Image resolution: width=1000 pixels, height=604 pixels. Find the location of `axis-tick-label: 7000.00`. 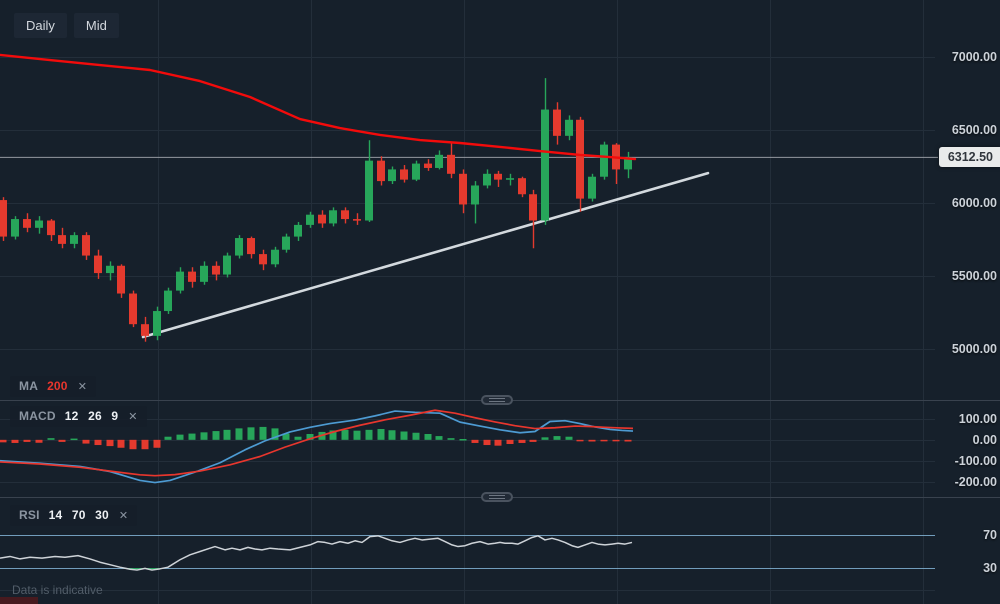

axis-tick-label: 7000.00 is located at coordinates (974, 57).